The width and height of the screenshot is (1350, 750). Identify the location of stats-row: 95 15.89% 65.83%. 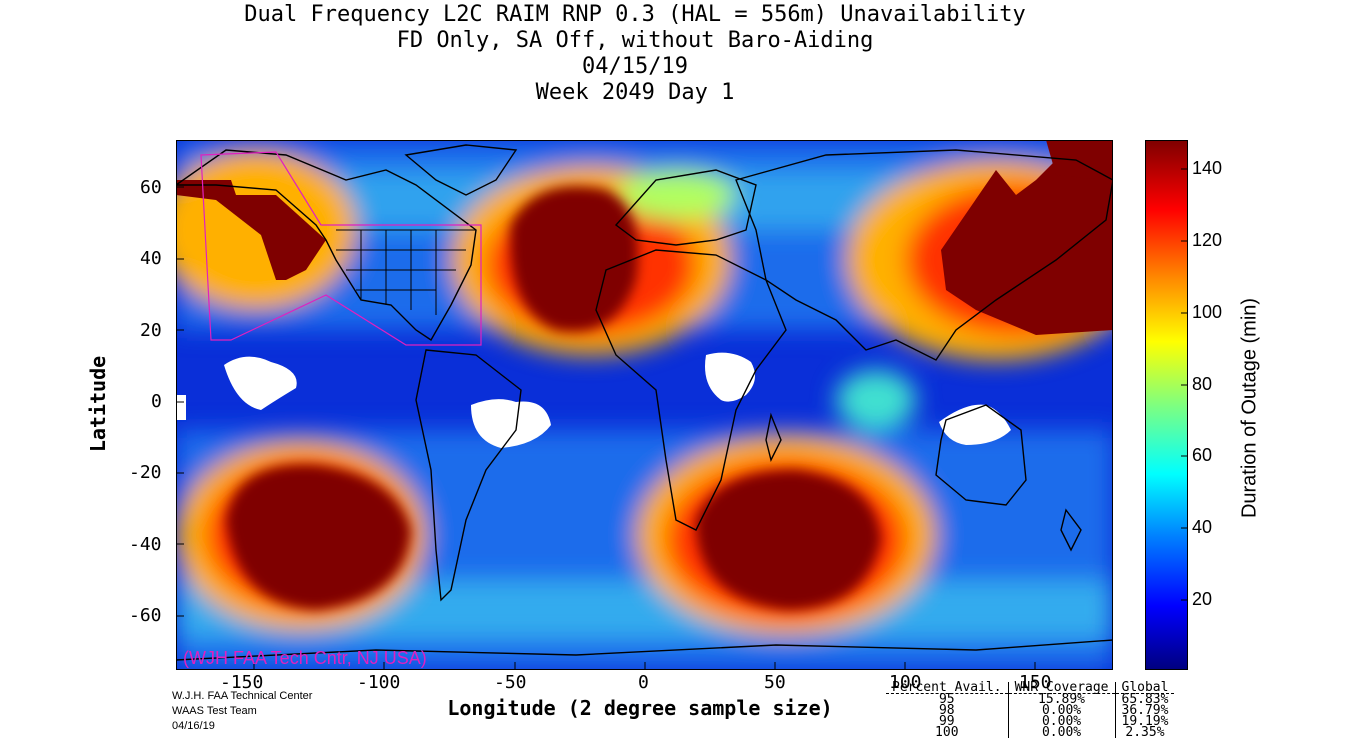
(1030, 699).